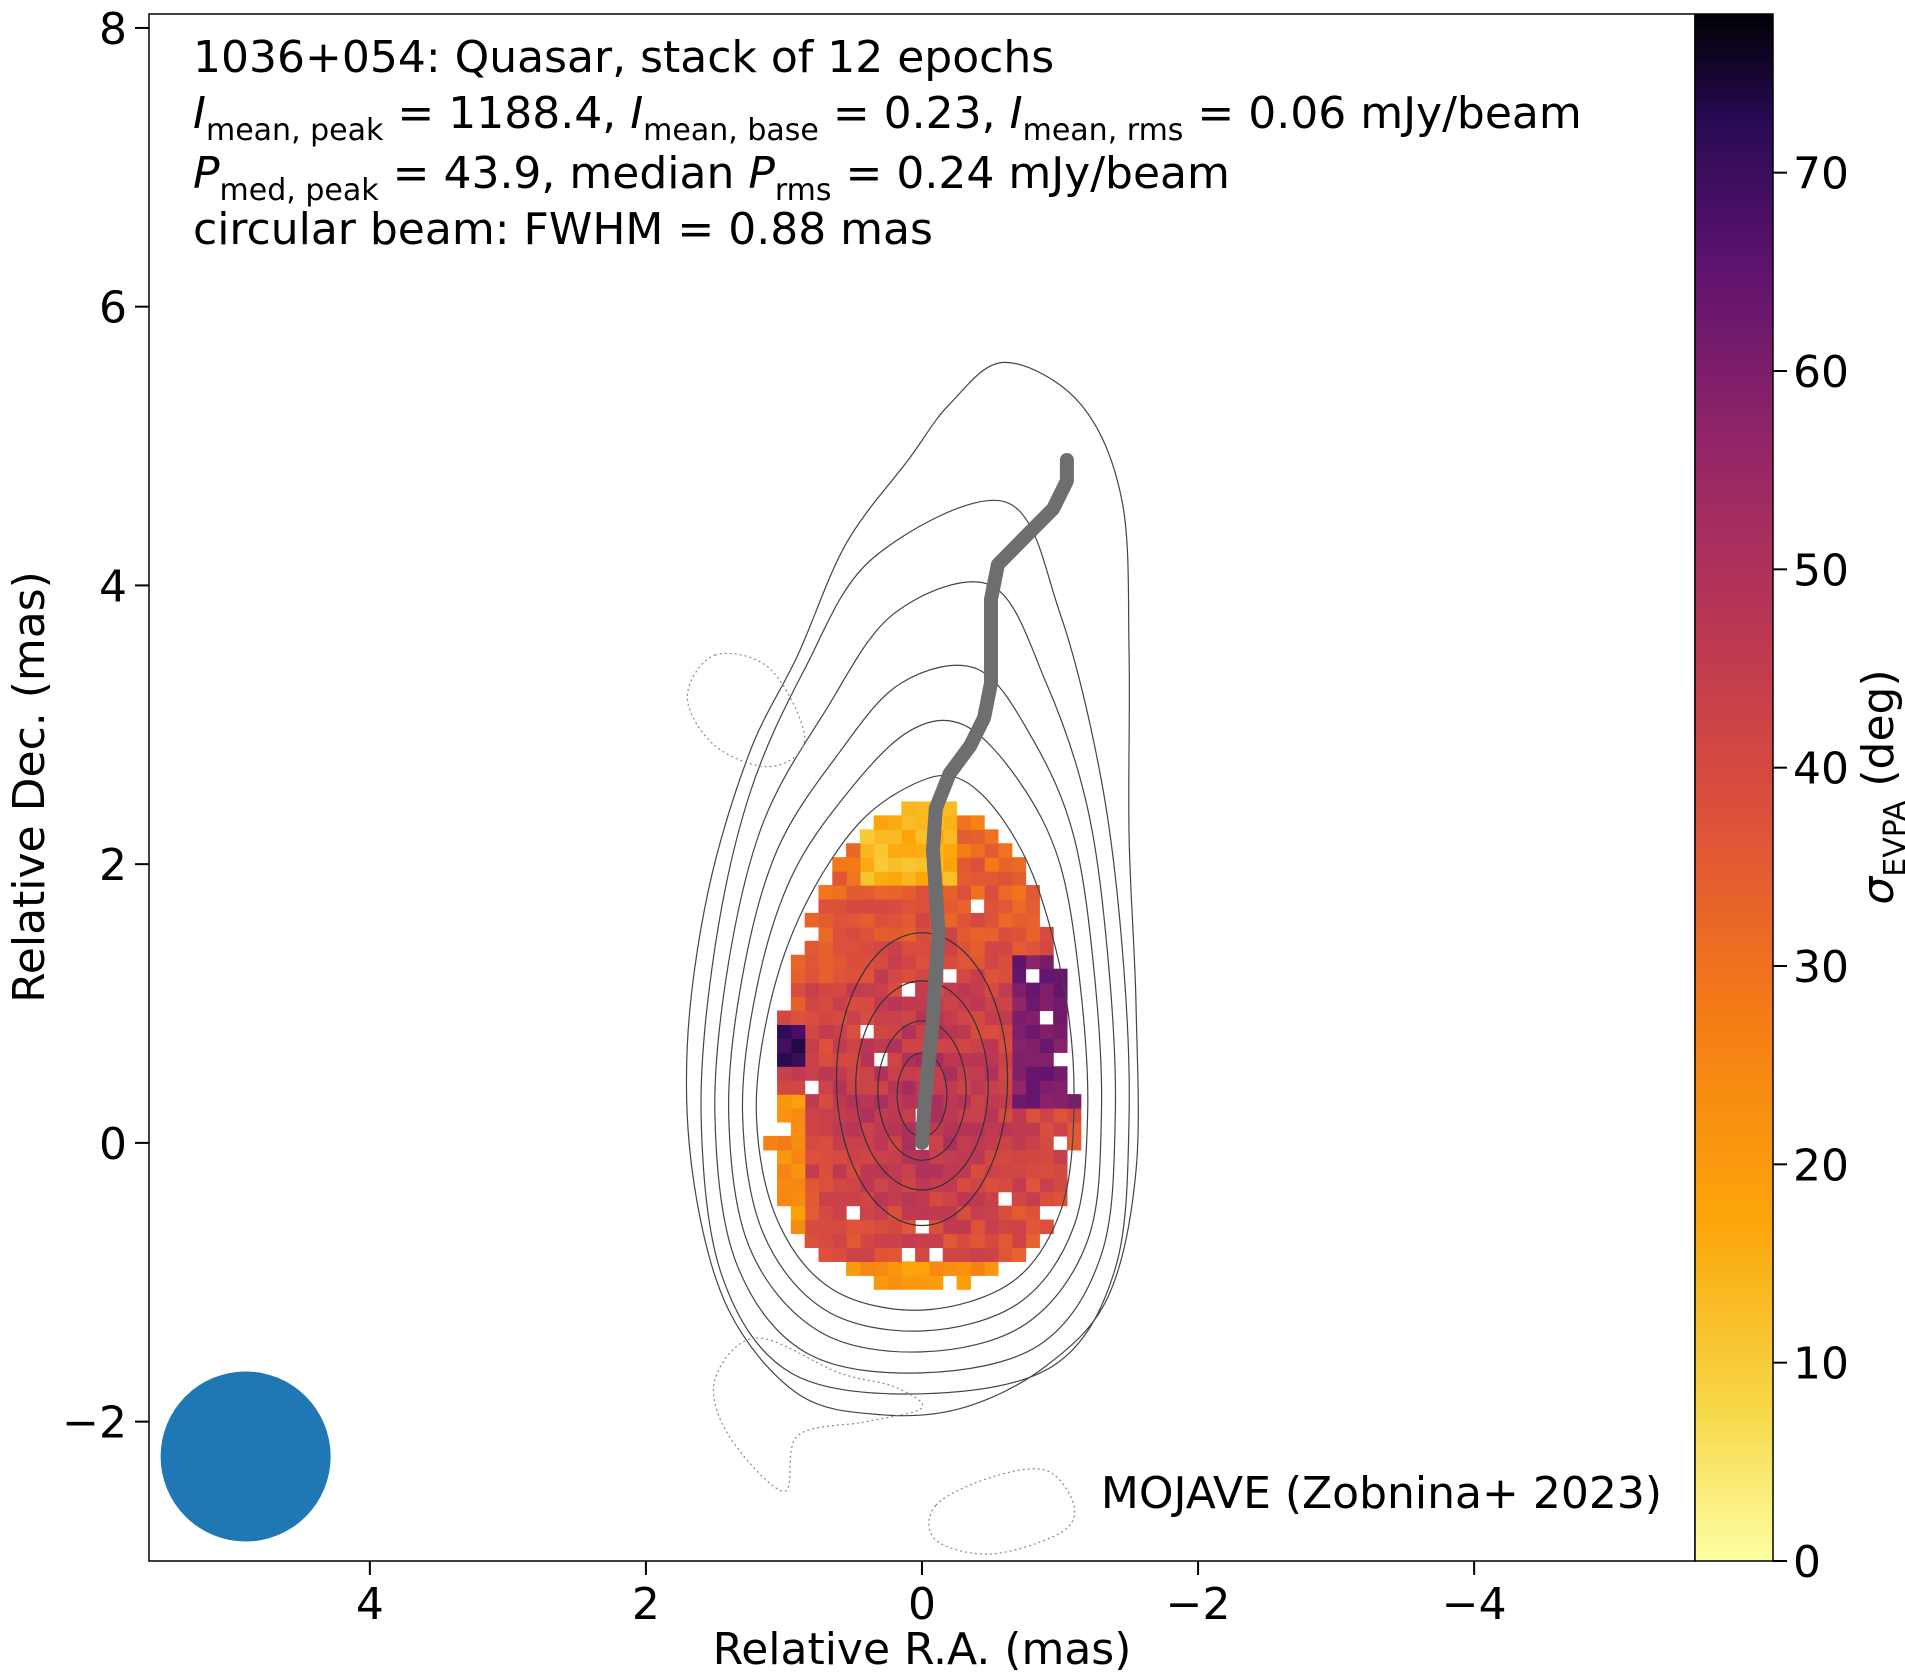 The width and height of the screenshot is (1905, 1677). What do you see at coordinates (113, 865) in the screenshot?
I see `y-tick-label: 2` at bounding box center [113, 865].